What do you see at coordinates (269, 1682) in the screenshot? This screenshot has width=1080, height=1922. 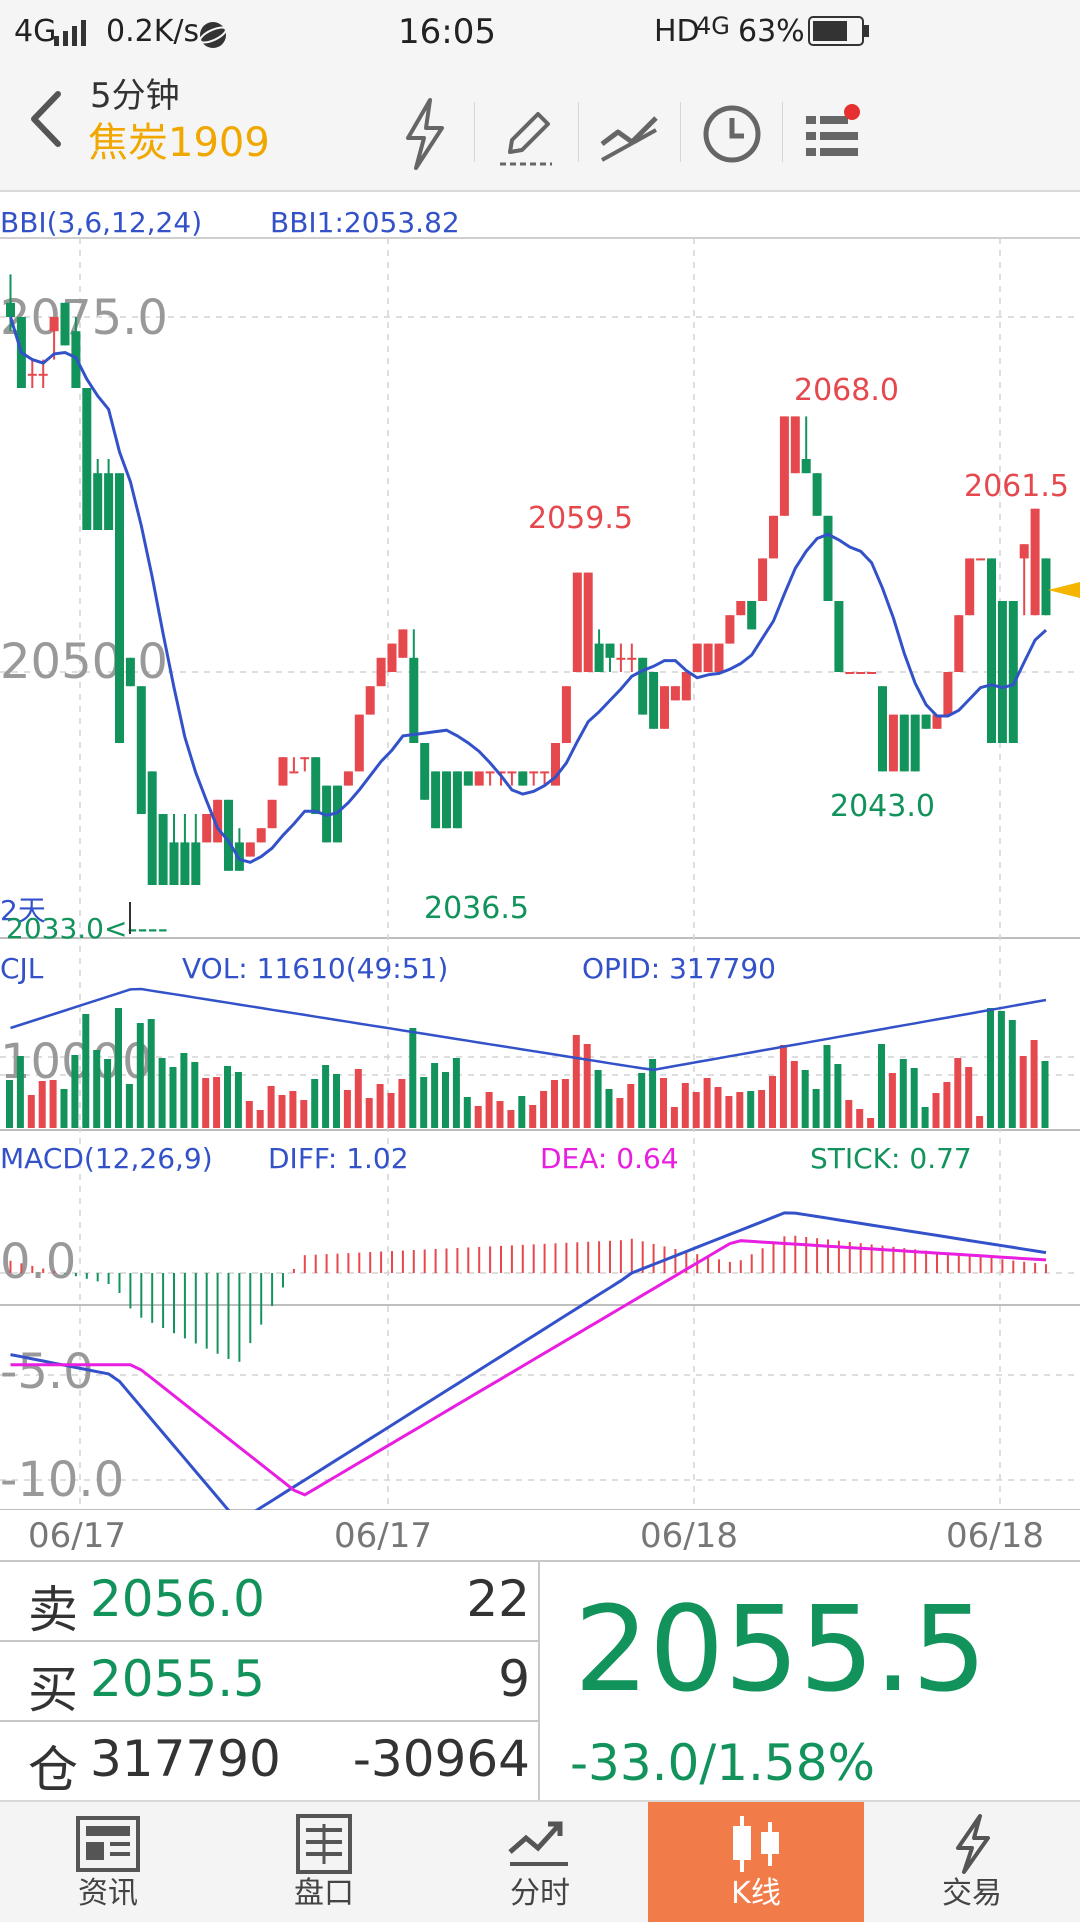 I see `buy-row: 买 2055.5 9` at bounding box center [269, 1682].